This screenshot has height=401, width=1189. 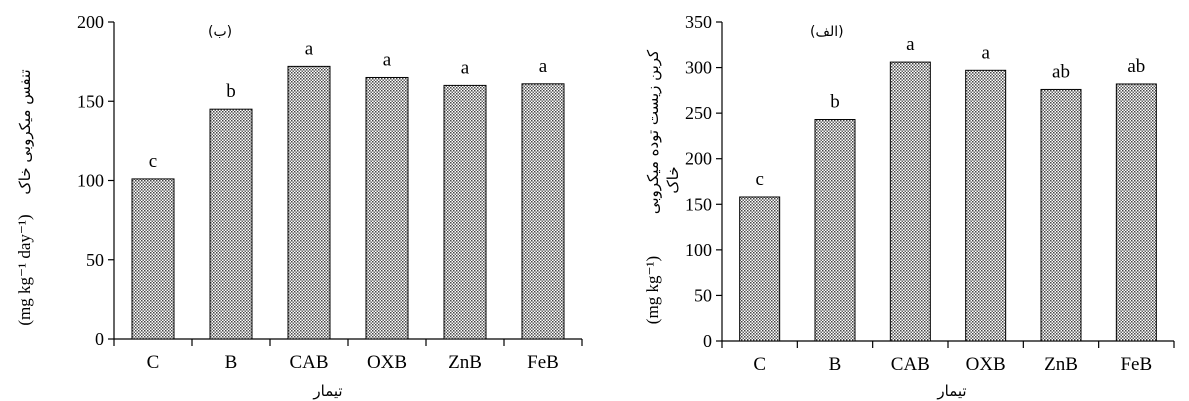 What do you see at coordinates (220, 32) in the screenshot?
I see `panel-label-left: (ب)` at bounding box center [220, 32].